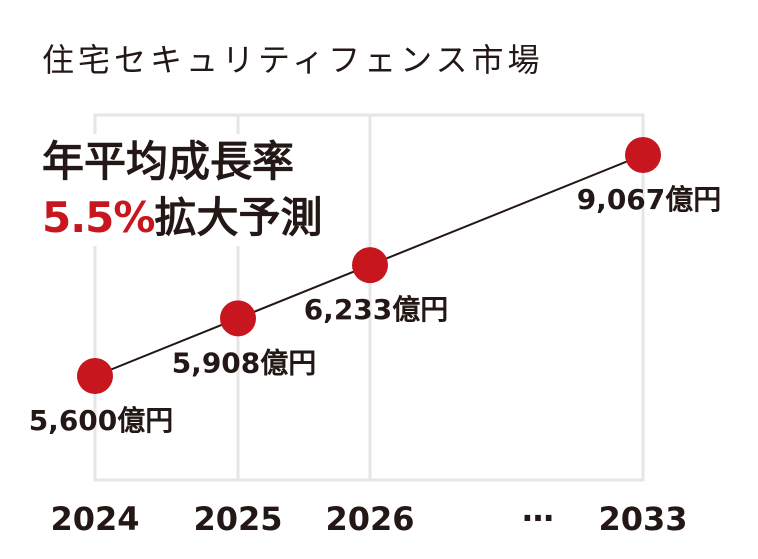  I want to click on data-point-2033, so click(643, 155).